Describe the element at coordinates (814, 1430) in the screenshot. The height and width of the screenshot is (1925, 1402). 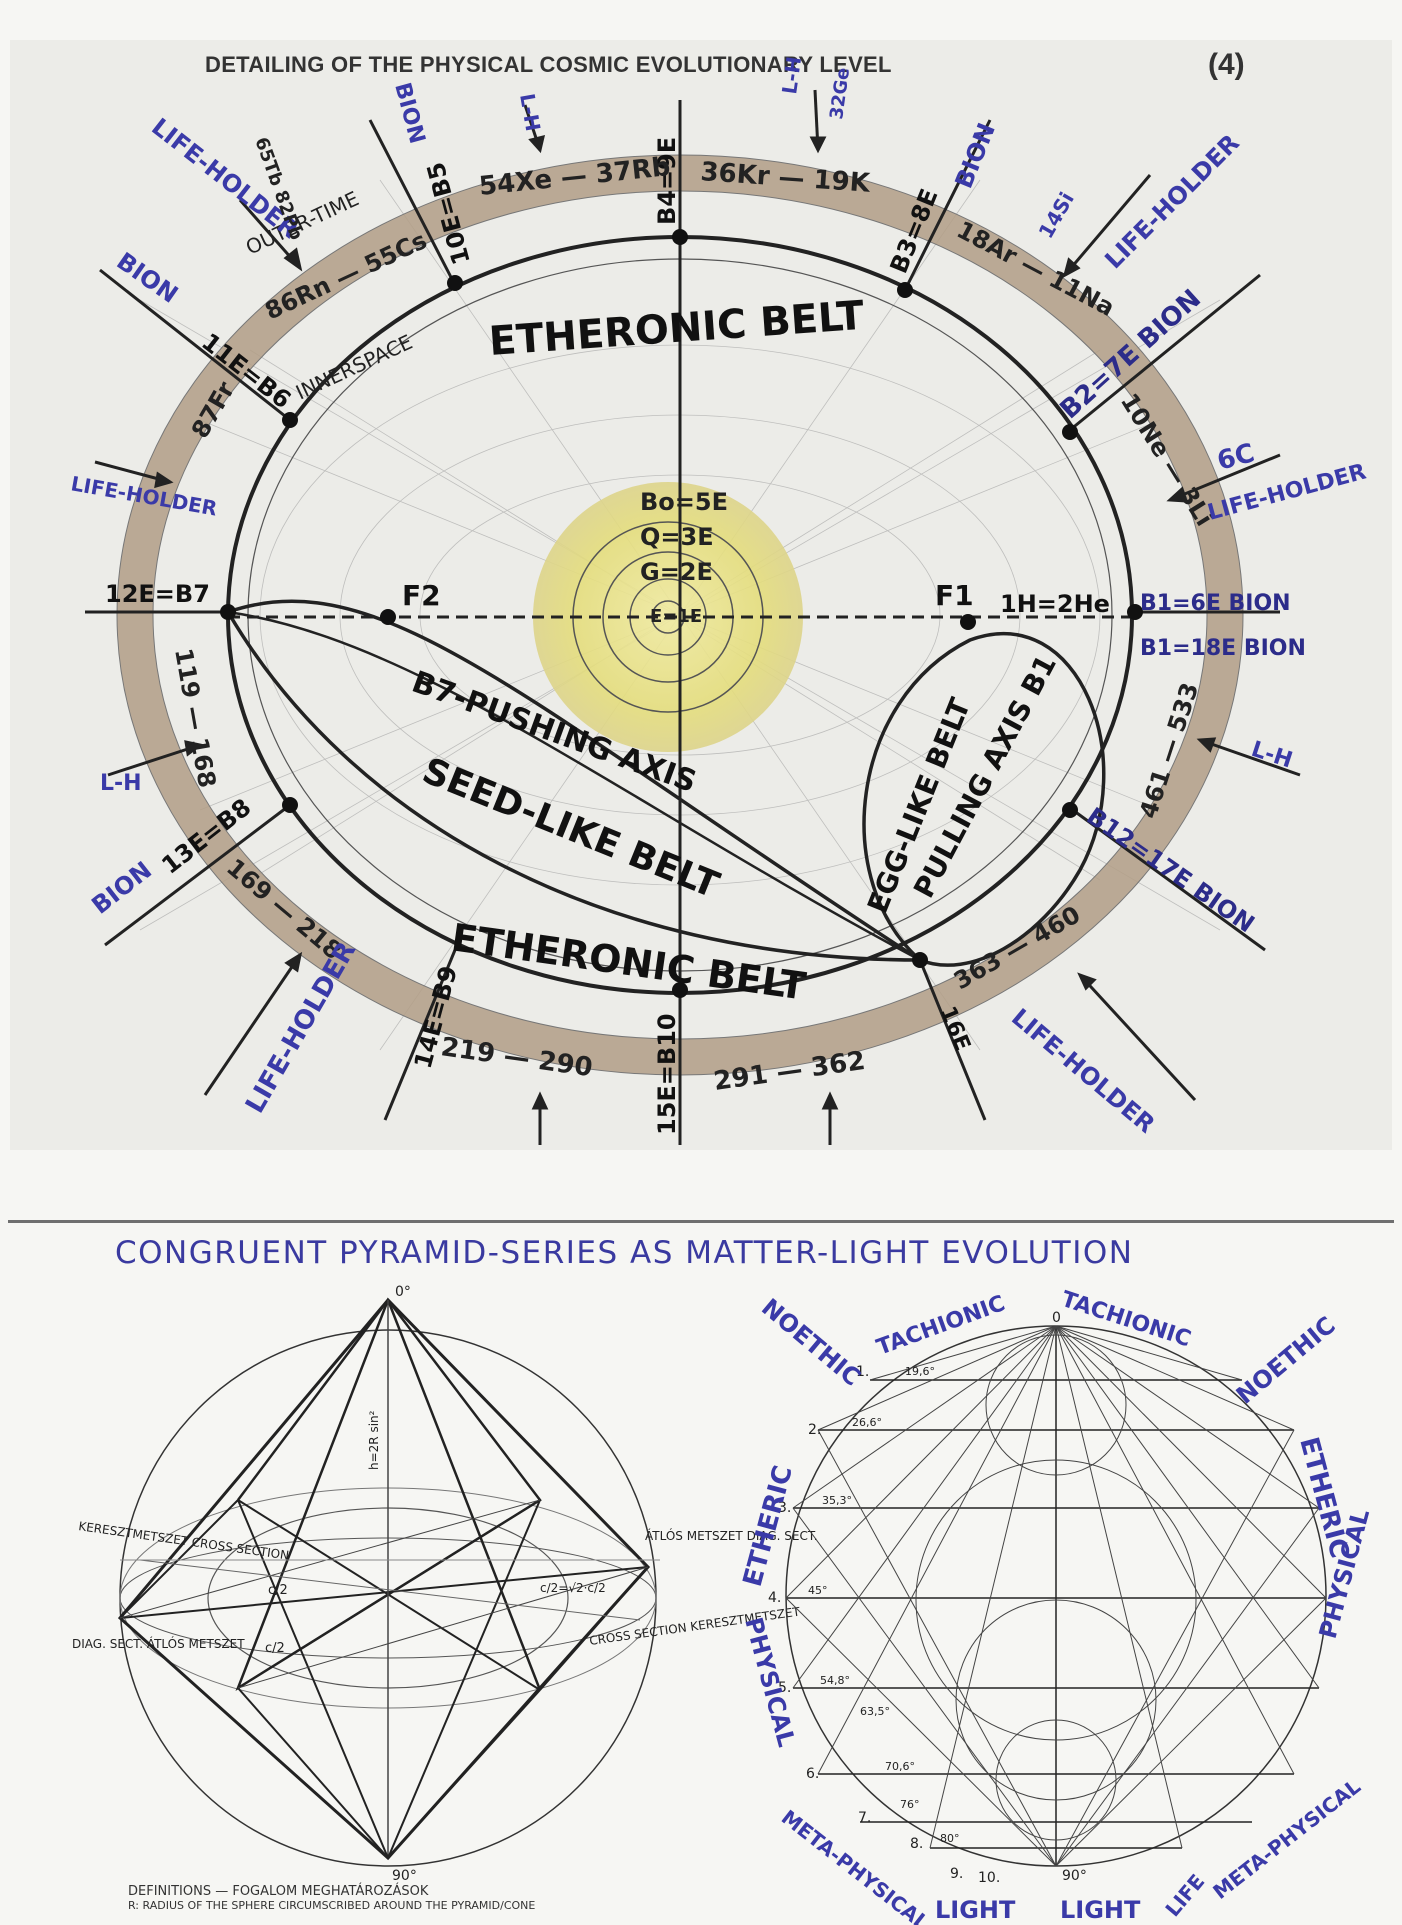
I see `level-2-label: 2.` at that location.